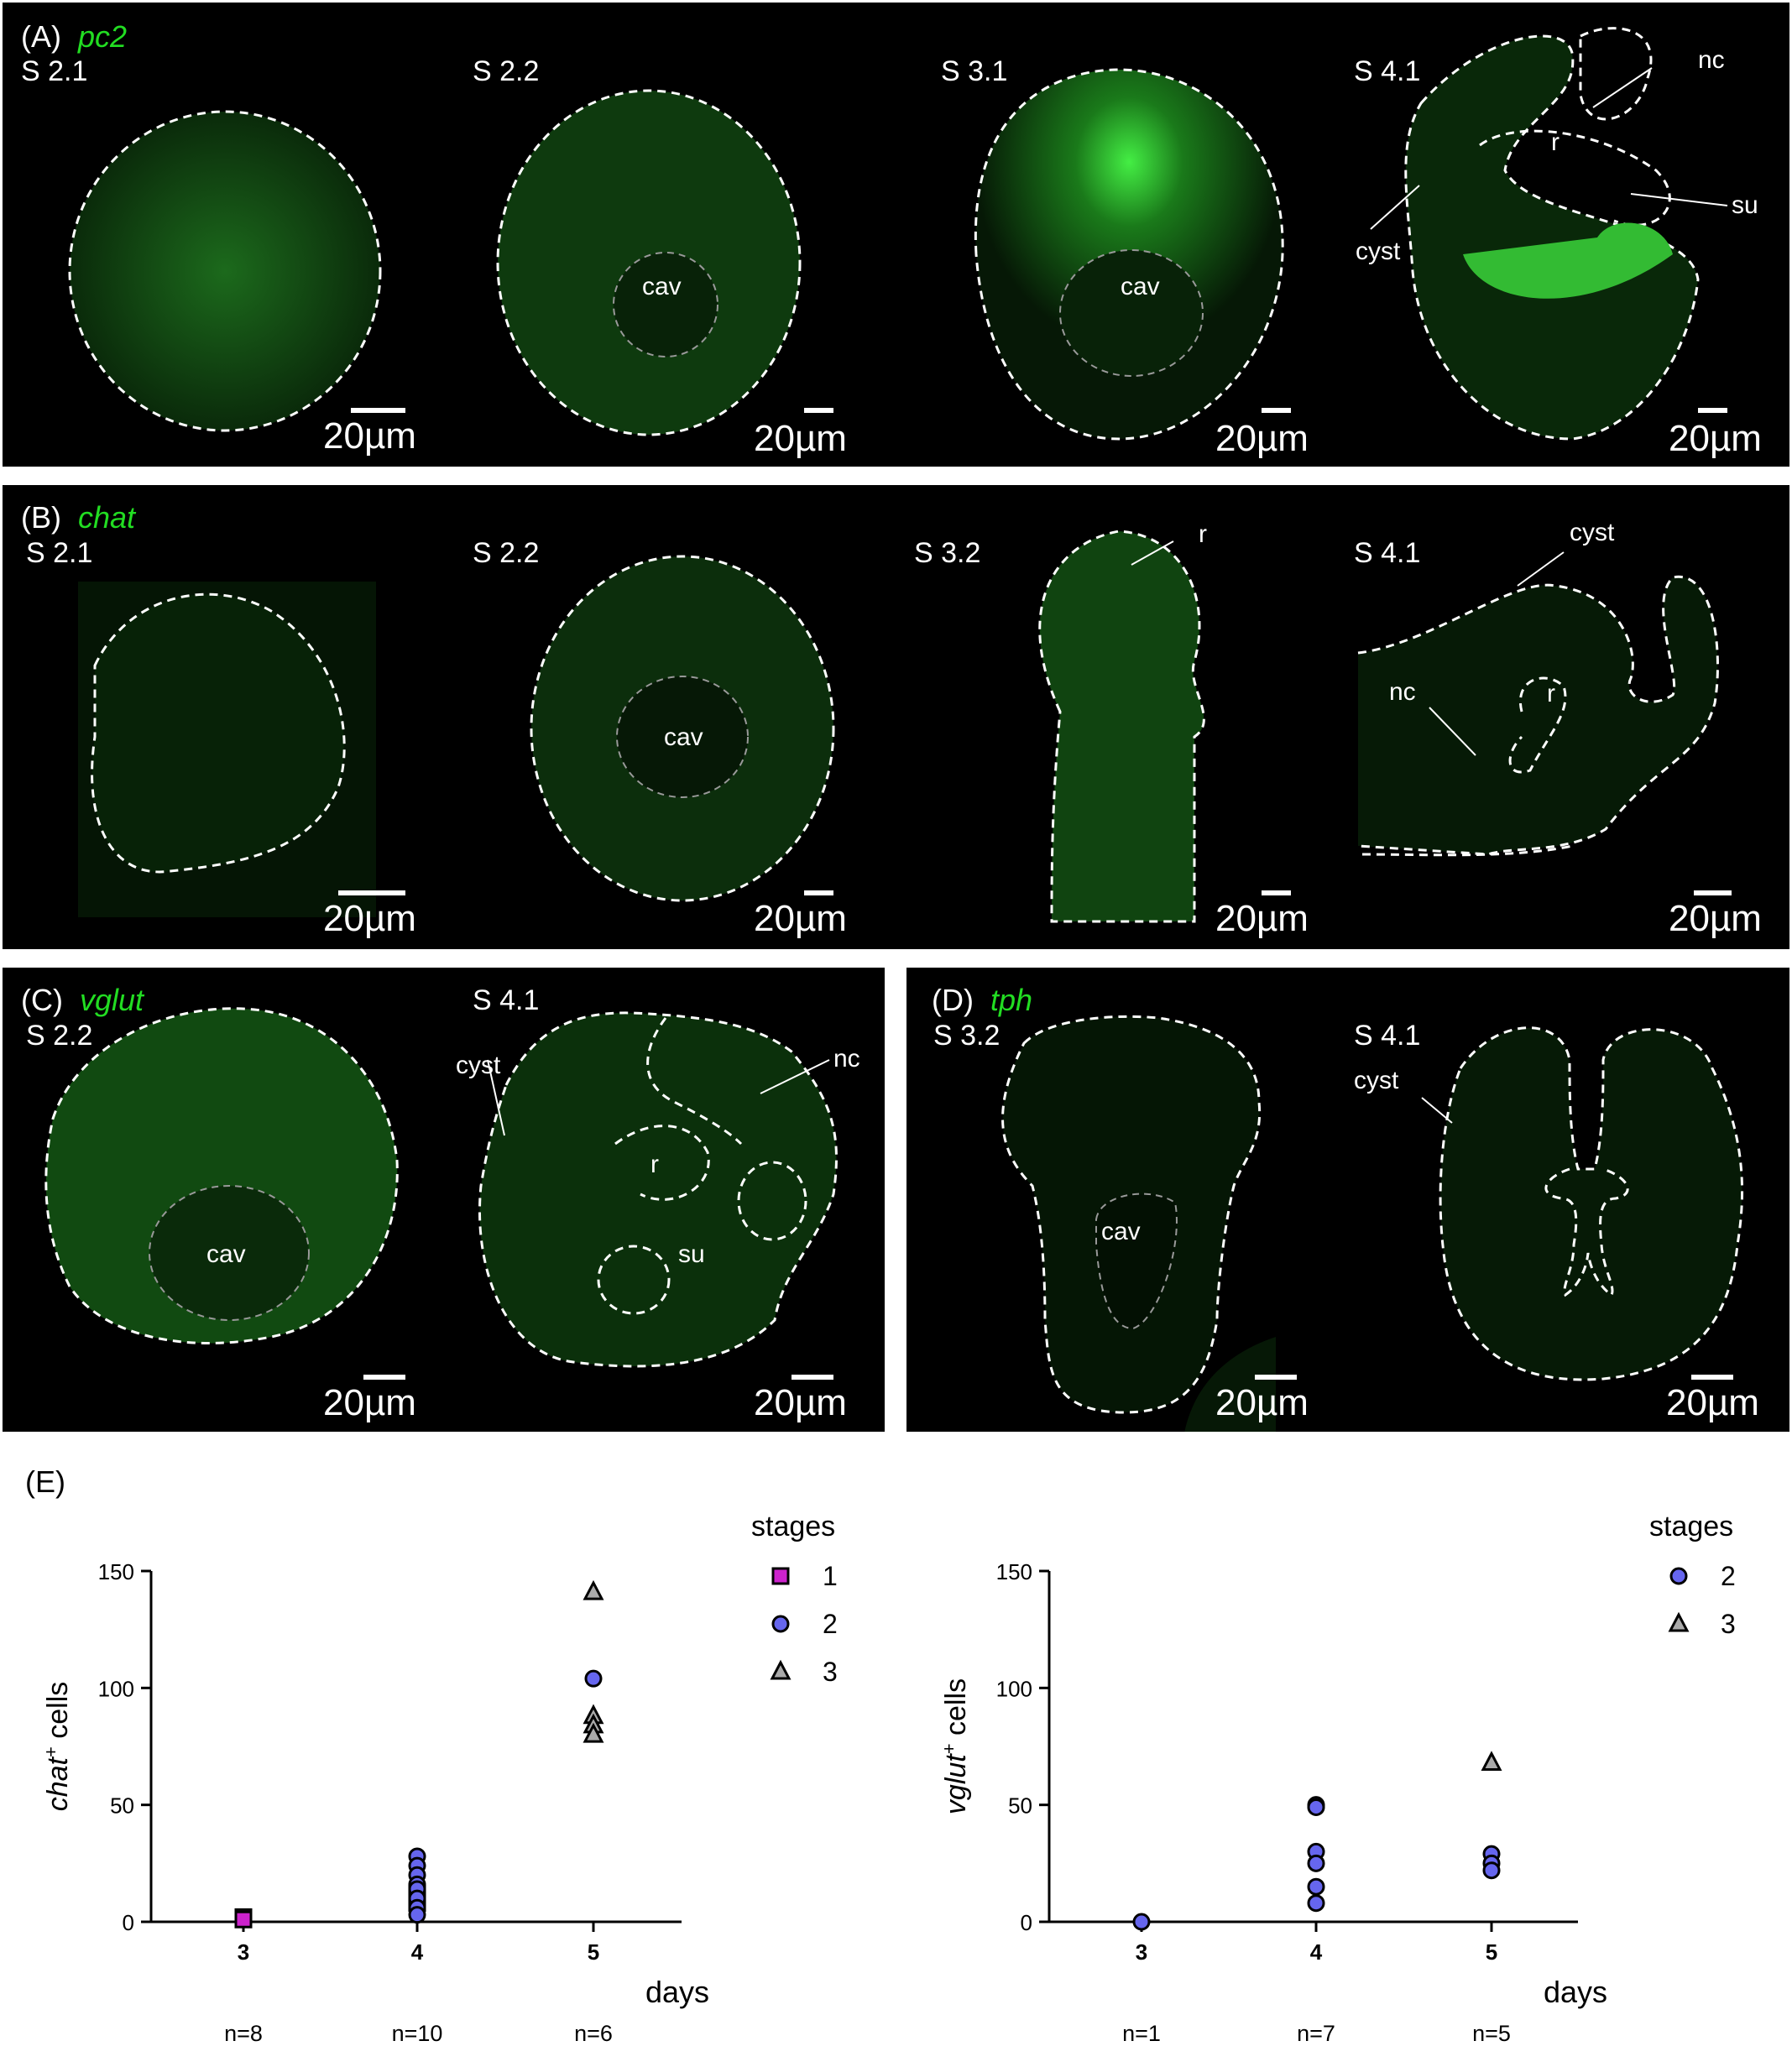  What do you see at coordinates (1011, 1000) in the screenshot?
I see `gene-name: tph` at bounding box center [1011, 1000].